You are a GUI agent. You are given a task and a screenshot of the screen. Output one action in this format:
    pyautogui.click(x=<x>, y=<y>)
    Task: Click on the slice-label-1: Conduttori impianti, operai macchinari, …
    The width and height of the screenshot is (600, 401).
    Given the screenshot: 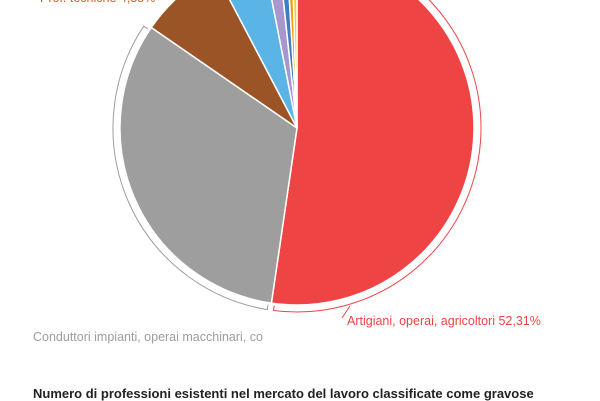 What is the action you would take?
    pyautogui.click(x=148, y=337)
    